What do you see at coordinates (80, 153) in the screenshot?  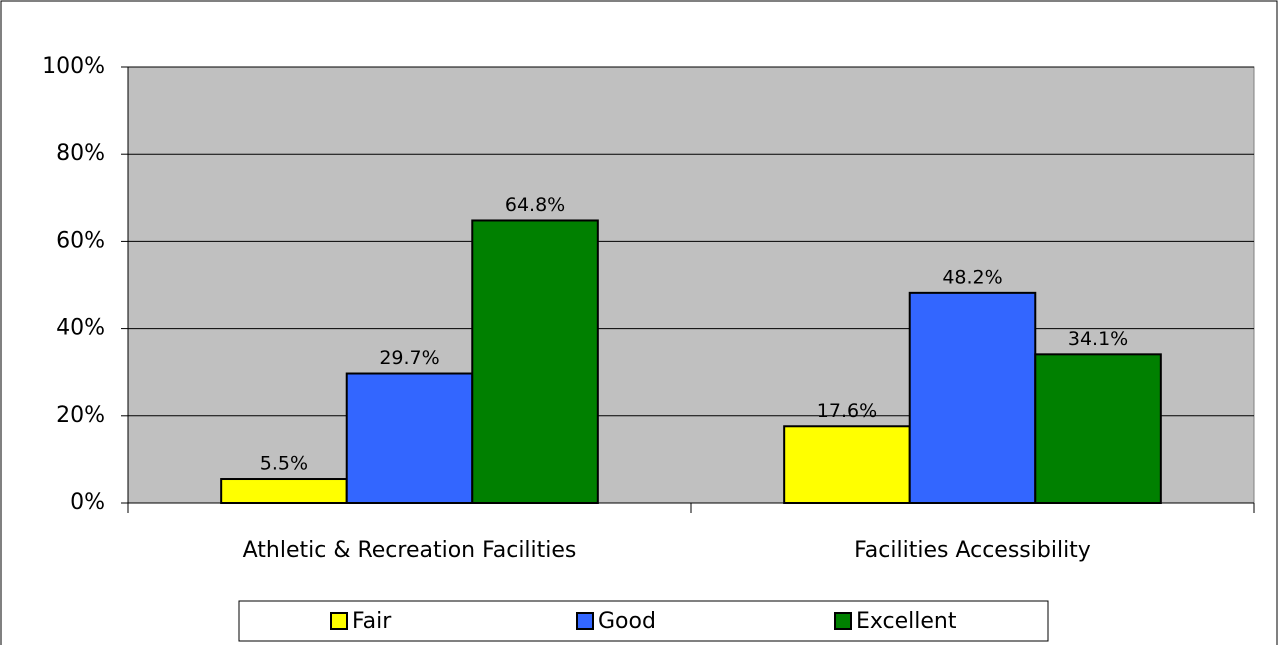 I see `y-tick-label: 80%` at bounding box center [80, 153].